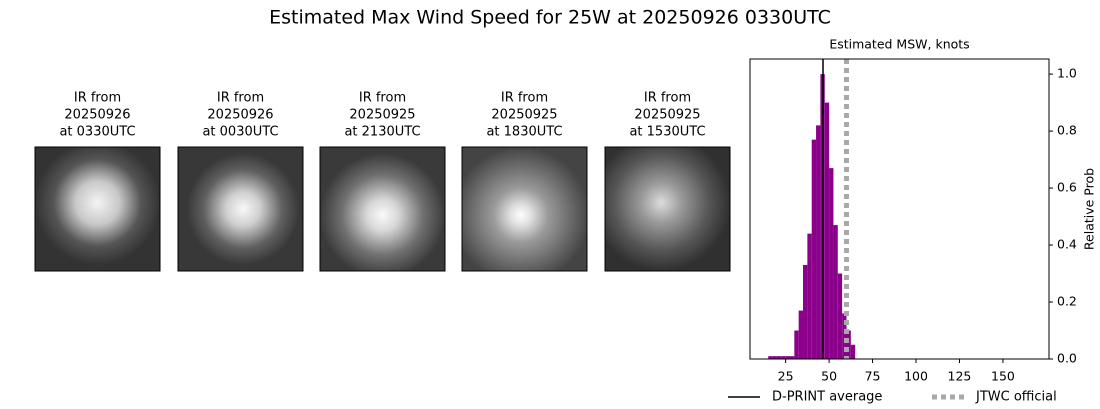 The height and width of the screenshot is (409, 1100). Describe the element at coordinates (1016, 397) in the screenshot. I see `legend-label: JTWC official` at that location.